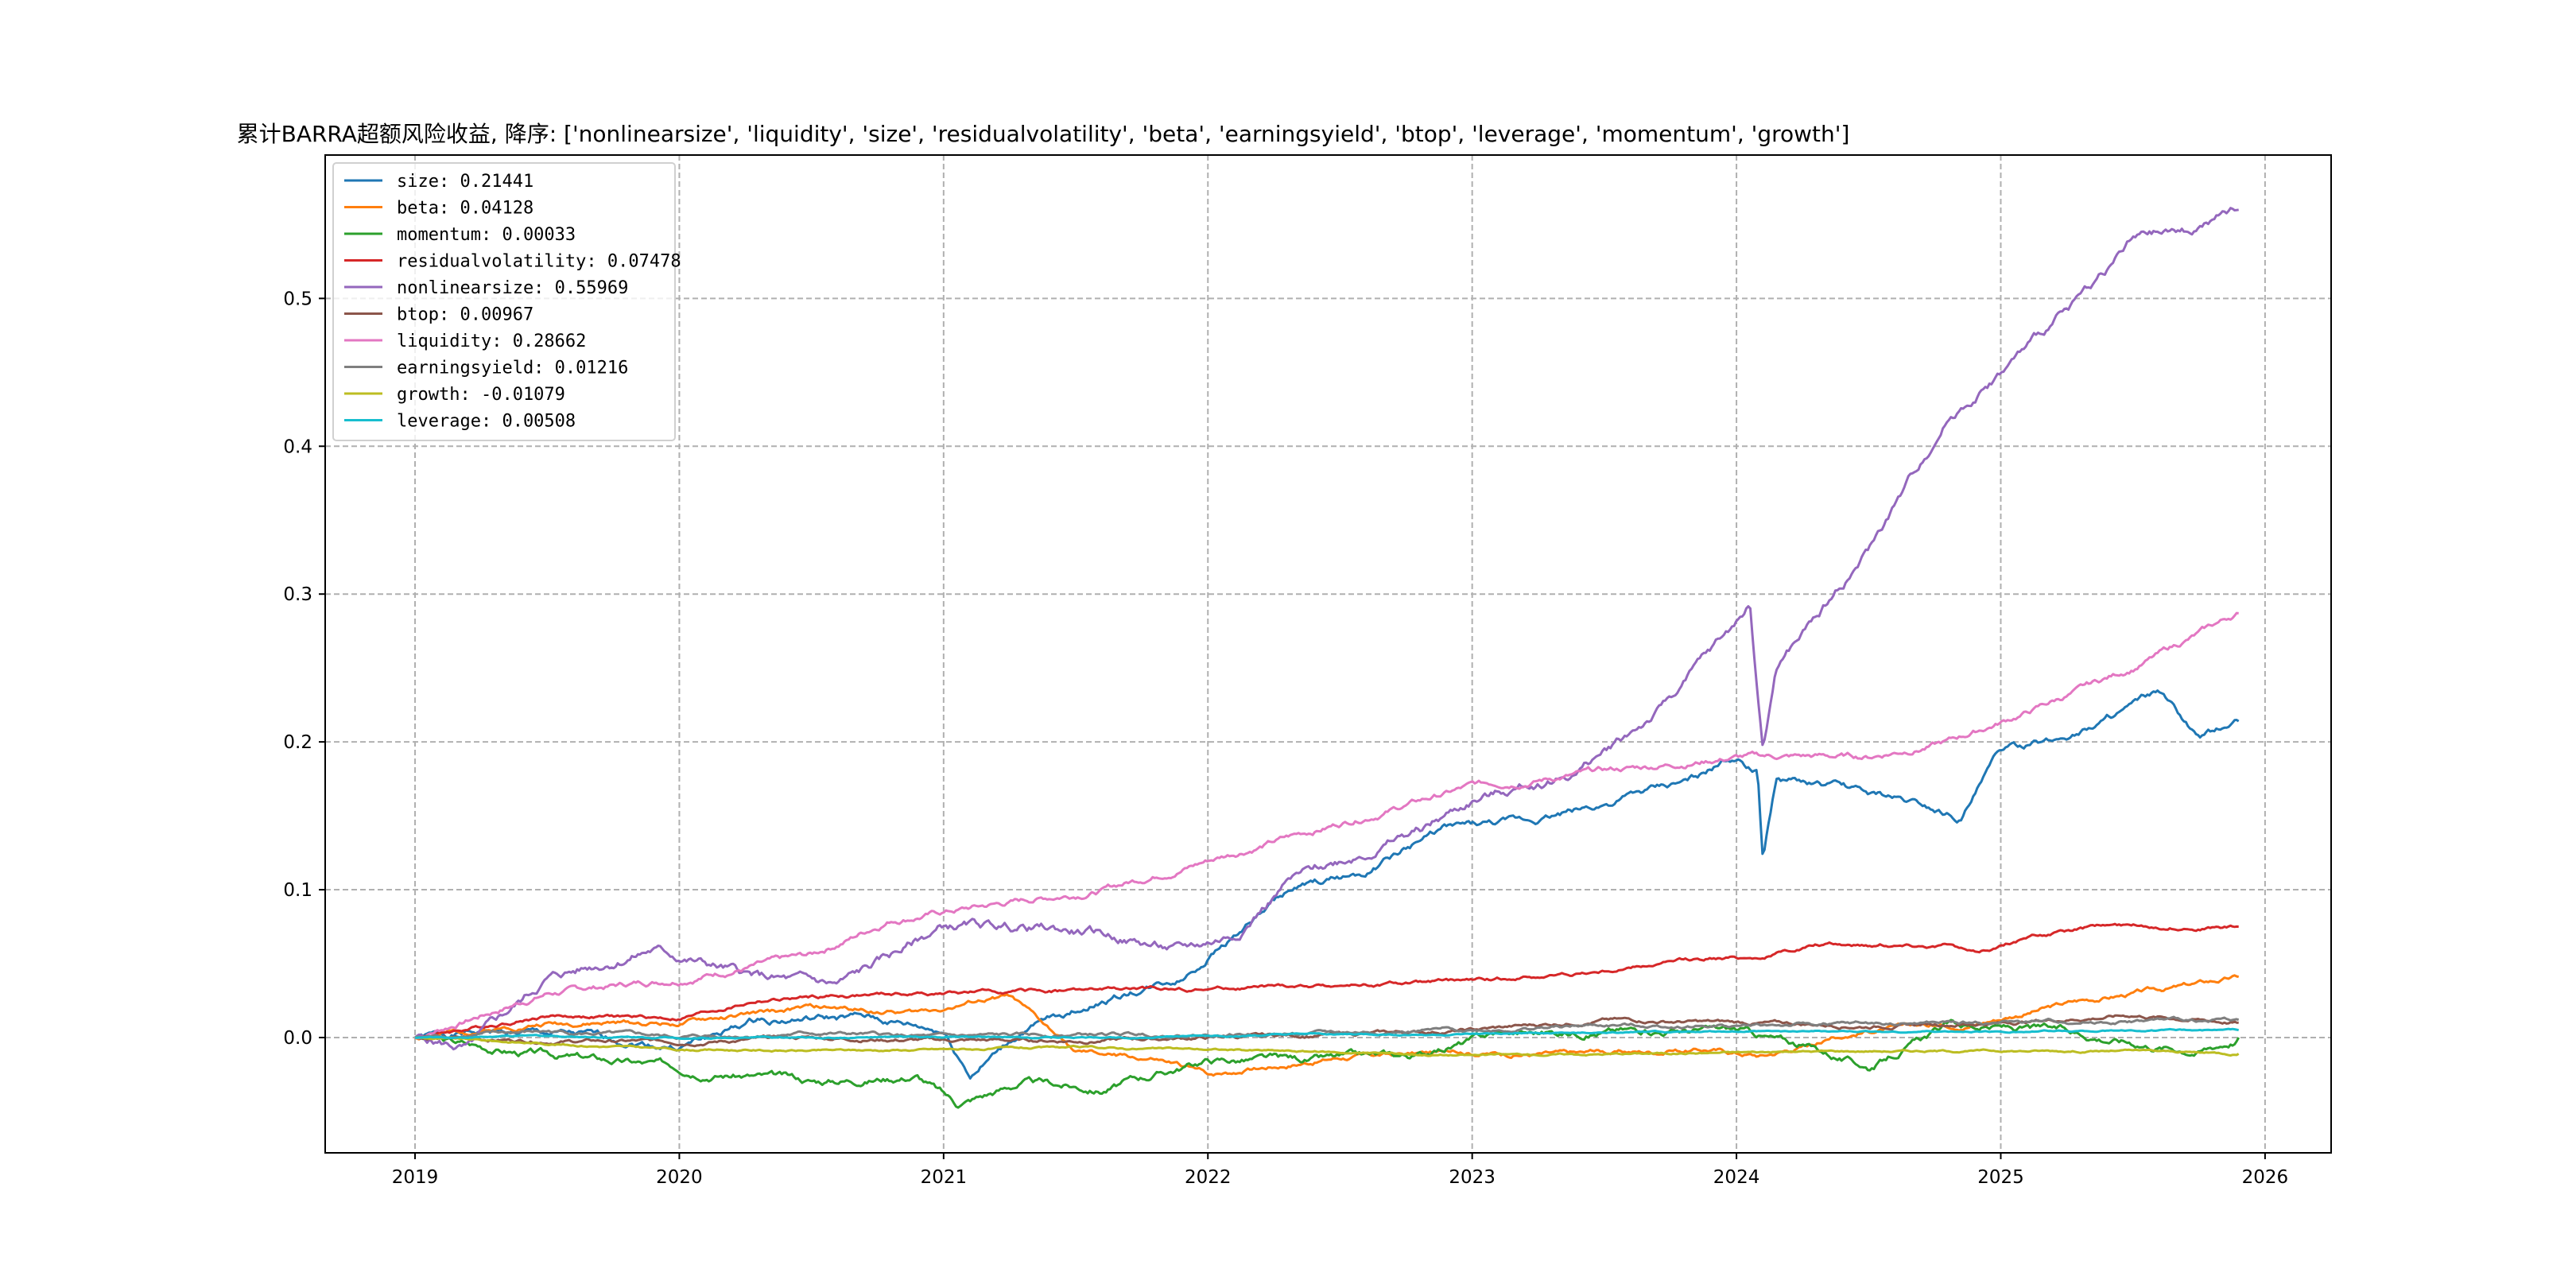  Describe the element at coordinates (465, 182) in the screenshot. I see `legend-label-size: size: 0.21441` at that location.